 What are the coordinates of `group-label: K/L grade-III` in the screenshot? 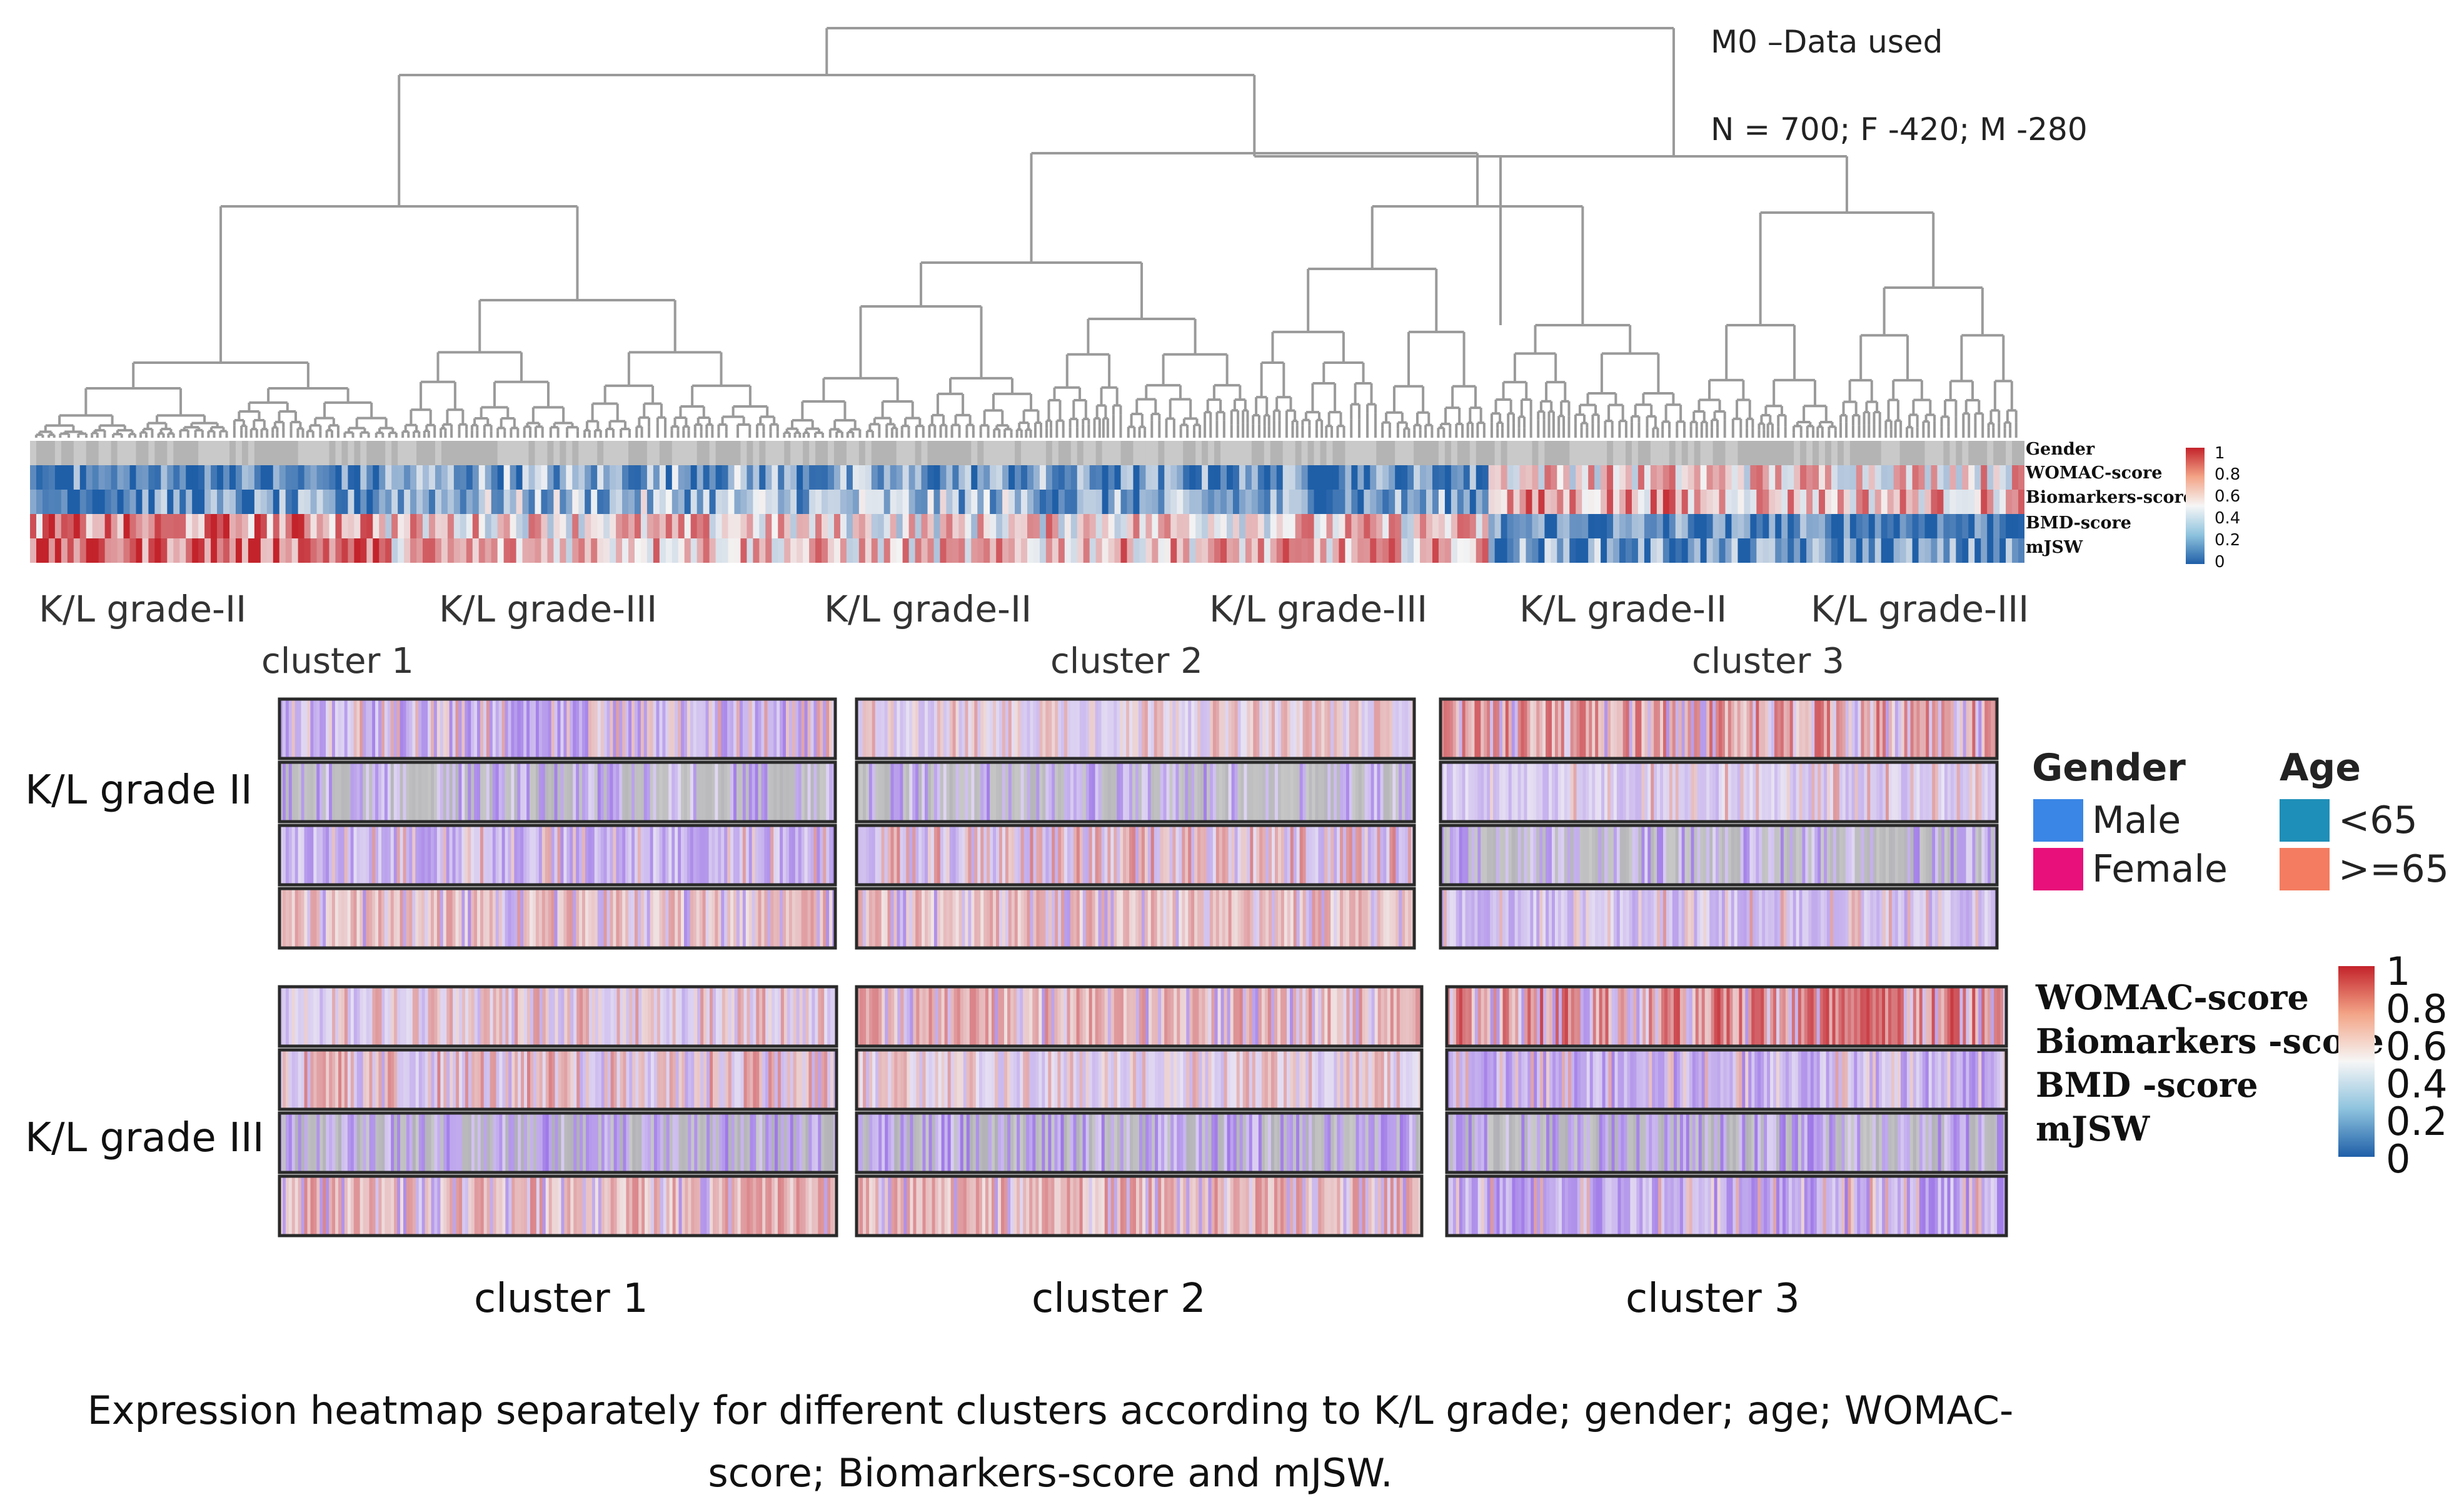 It's located at (1920, 609).